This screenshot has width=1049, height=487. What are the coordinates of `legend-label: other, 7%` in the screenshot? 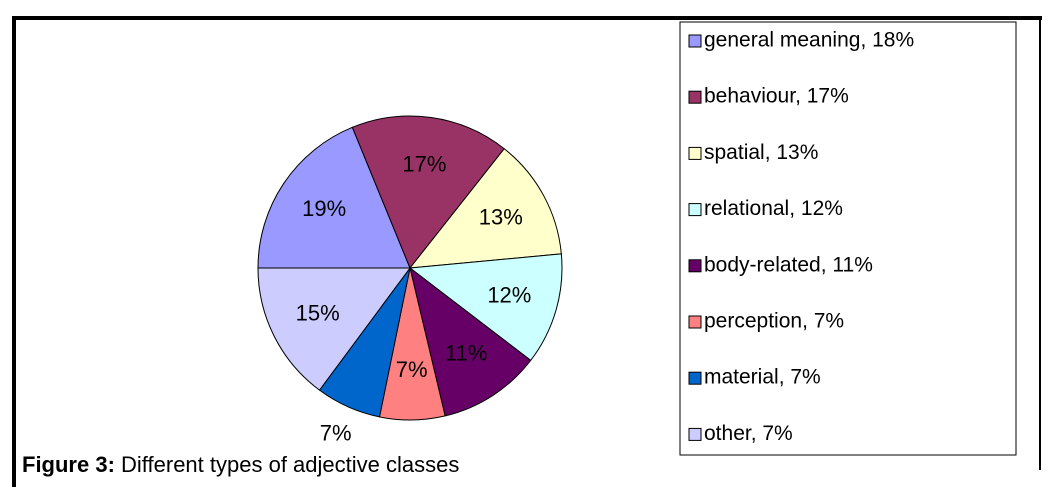 It's located at (748, 433).